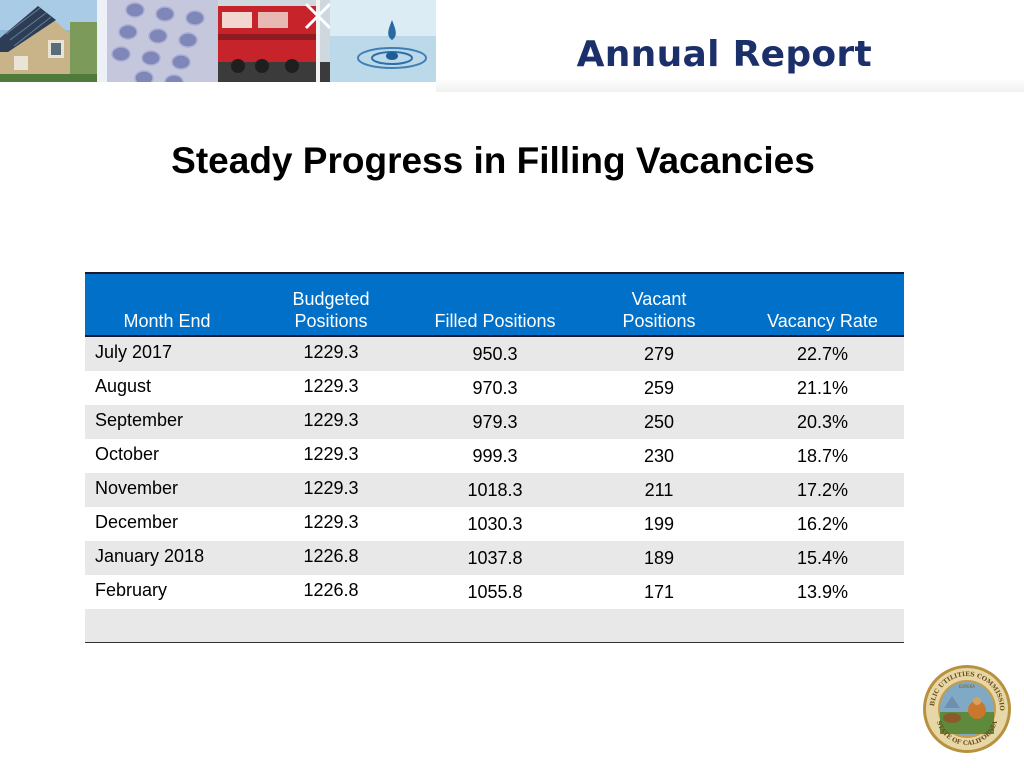  Describe the element at coordinates (659, 490) in the screenshot. I see `cell-vacant: 211` at that location.